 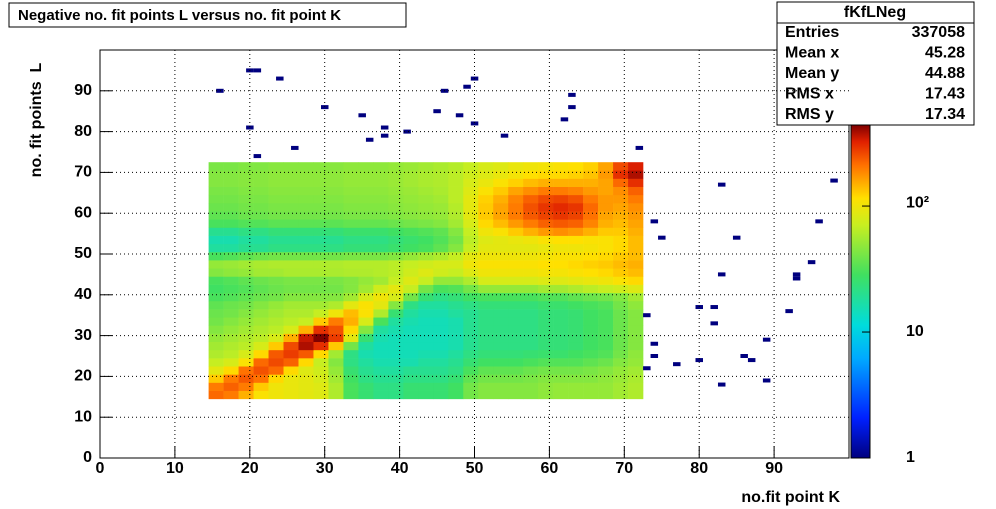 What do you see at coordinates (400, 468) in the screenshot?
I see `x-tick-label: 40` at bounding box center [400, 468].